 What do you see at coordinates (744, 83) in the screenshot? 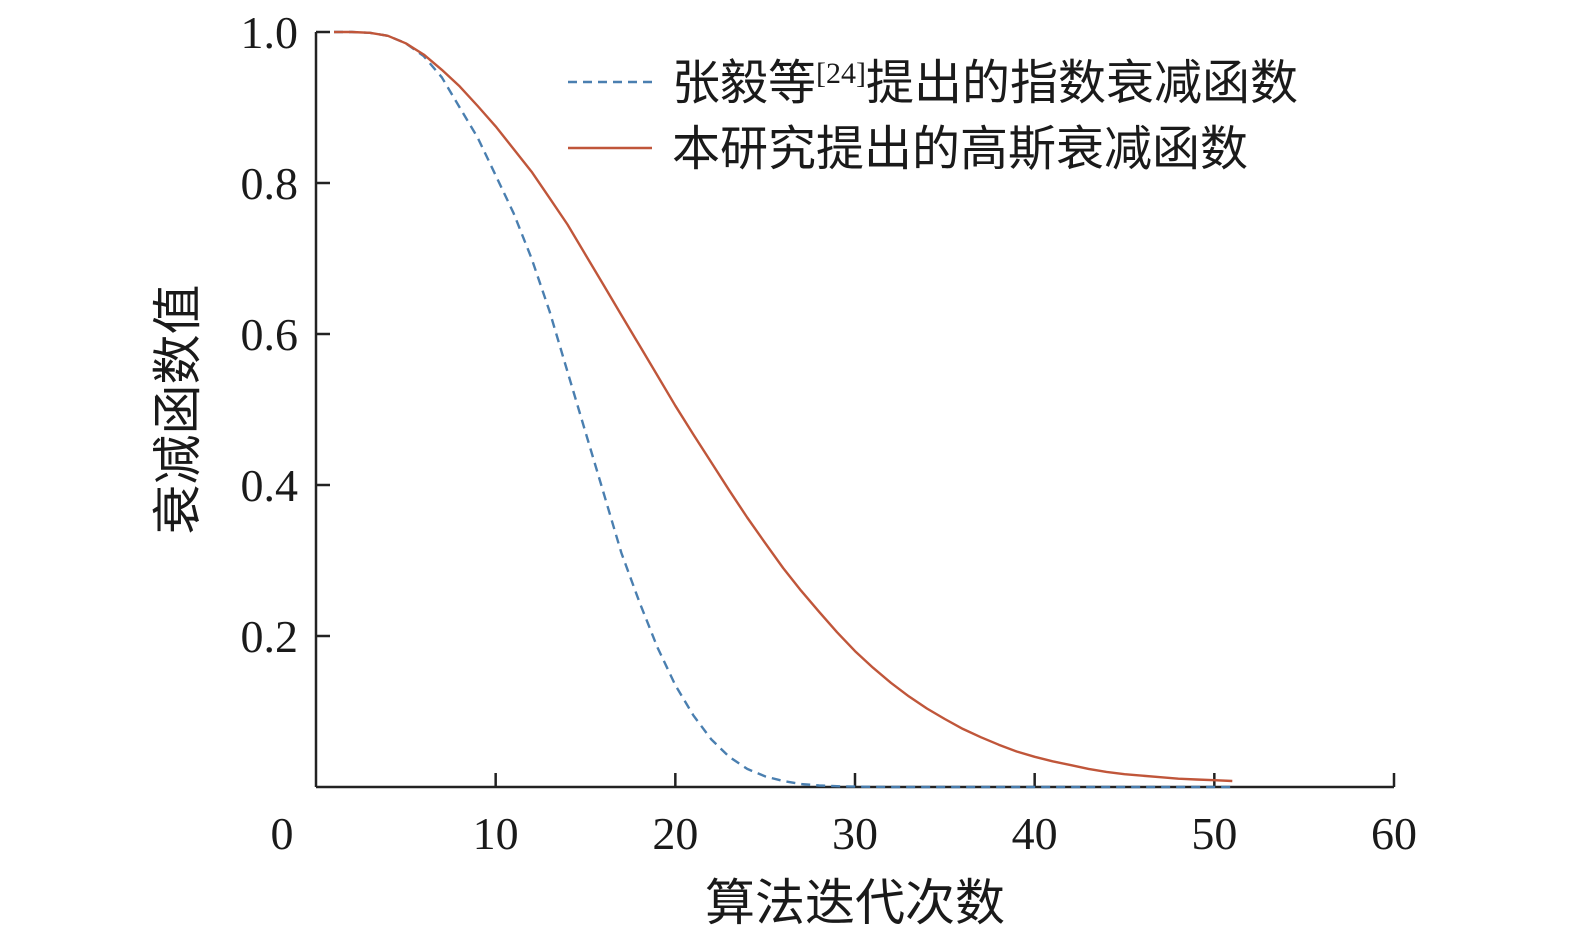
I see `legend-label-part: 张毅等` at bounding box center [744, 83].